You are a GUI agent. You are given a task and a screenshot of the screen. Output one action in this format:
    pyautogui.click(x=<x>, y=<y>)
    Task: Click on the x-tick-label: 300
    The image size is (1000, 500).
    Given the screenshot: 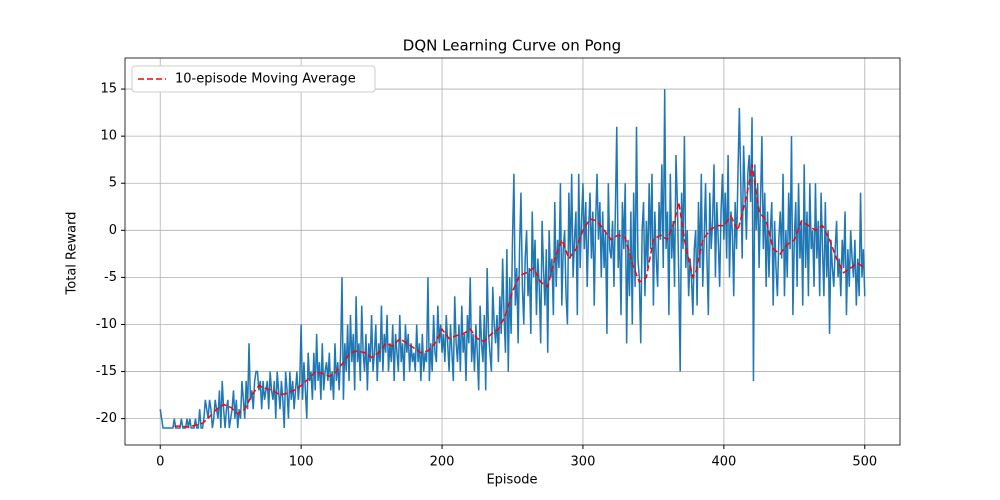 What is the action you would take?
    pyautogui.click(x=583, y=462)
    